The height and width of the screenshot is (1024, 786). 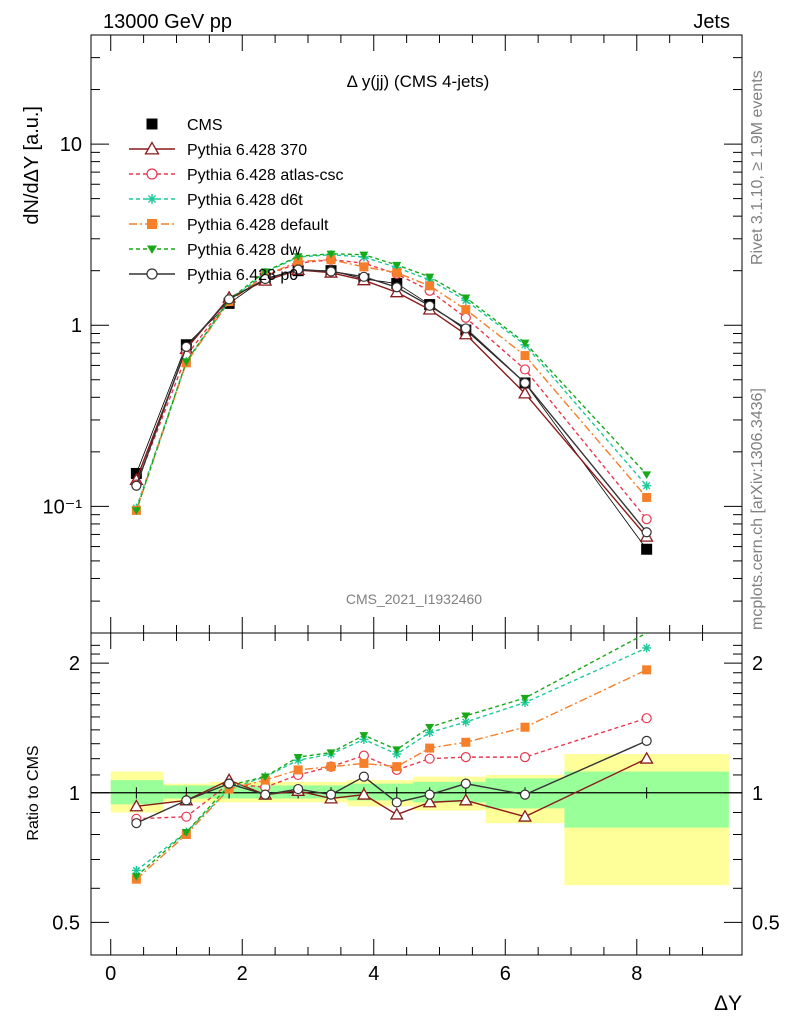 I want to click on legend-label: Pythia 6.428 d6t, so click(x=245, y=200).